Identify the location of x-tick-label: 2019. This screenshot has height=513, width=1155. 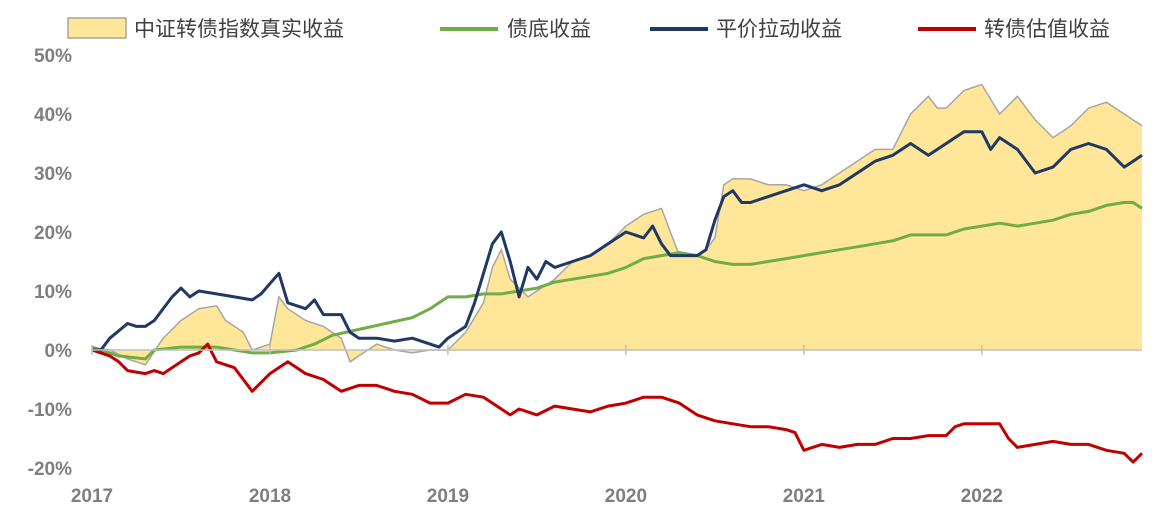
(448, 496).